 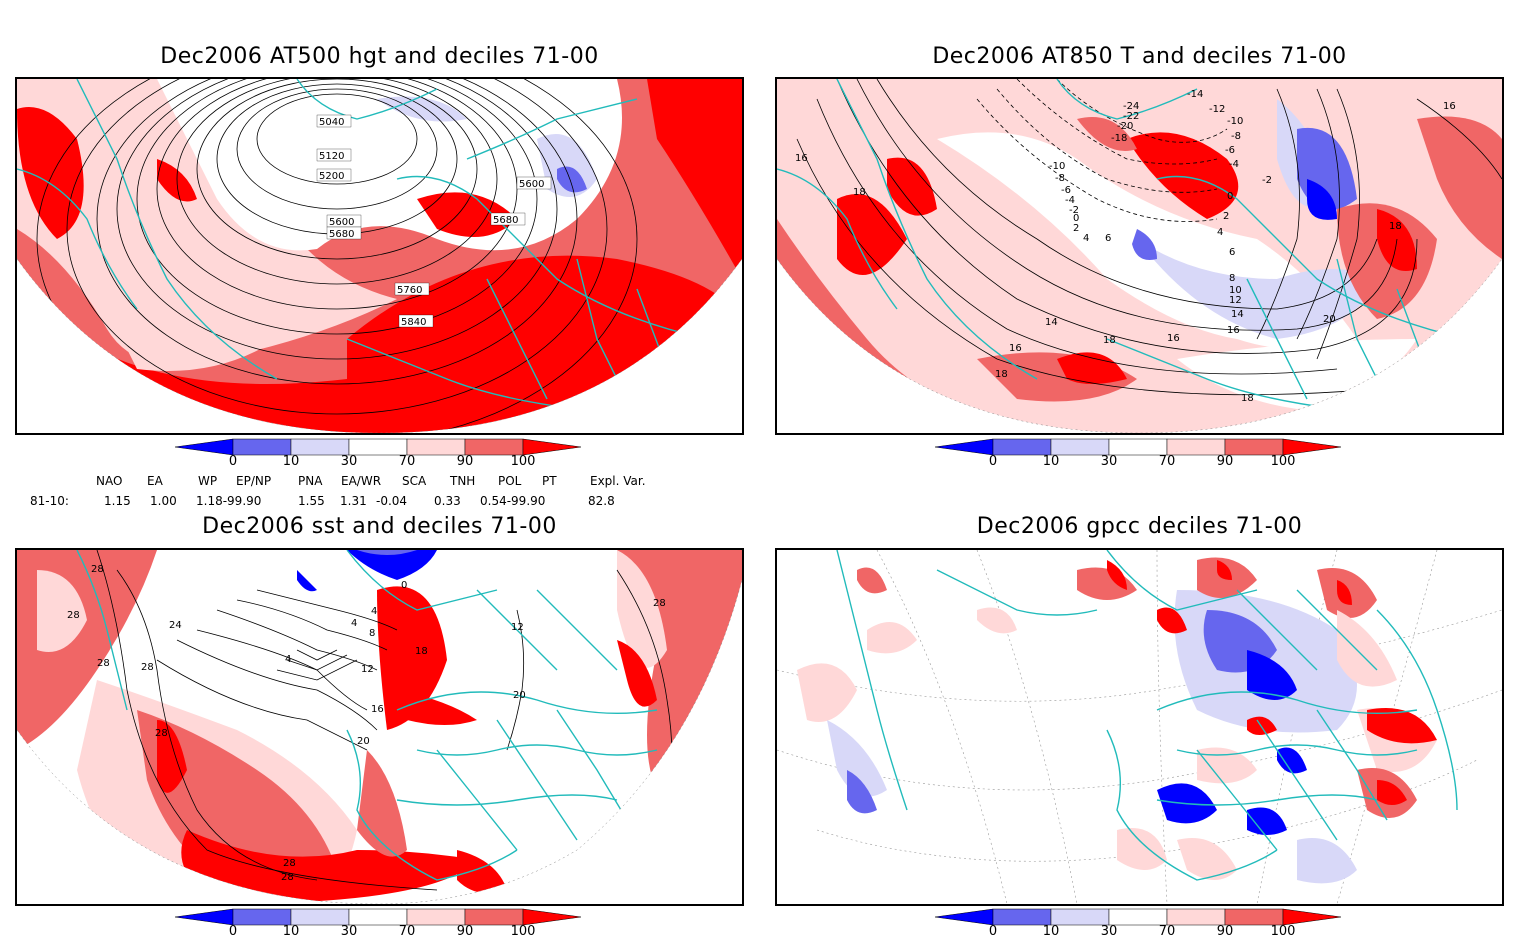 What do you see at coordinates (414, 481) in the screenshot?
I see `index-header: SCA` at bounding box center [414, 481].